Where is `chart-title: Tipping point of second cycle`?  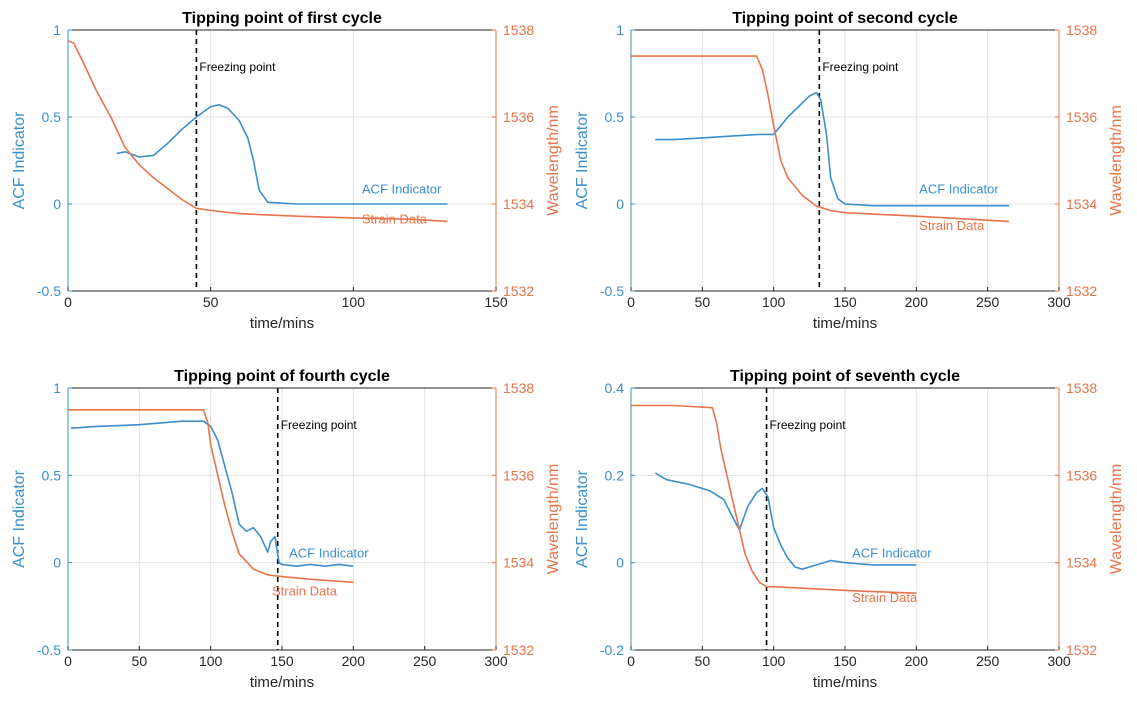
chart-title: Tipping point of second cycle is located at coordinates (845, 18).